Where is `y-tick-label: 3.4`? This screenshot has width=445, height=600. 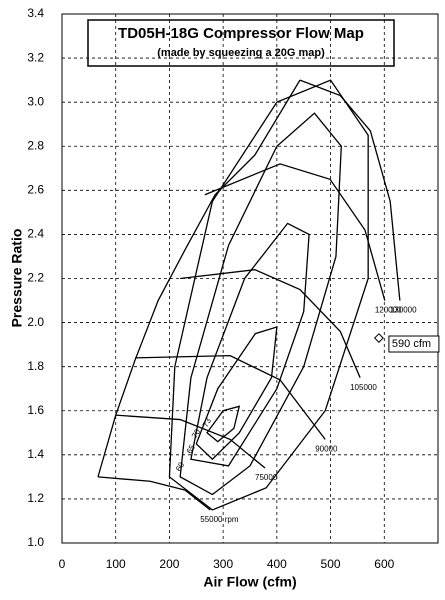
y-tick-label: 3.4 is located at coordinates (35, 13).